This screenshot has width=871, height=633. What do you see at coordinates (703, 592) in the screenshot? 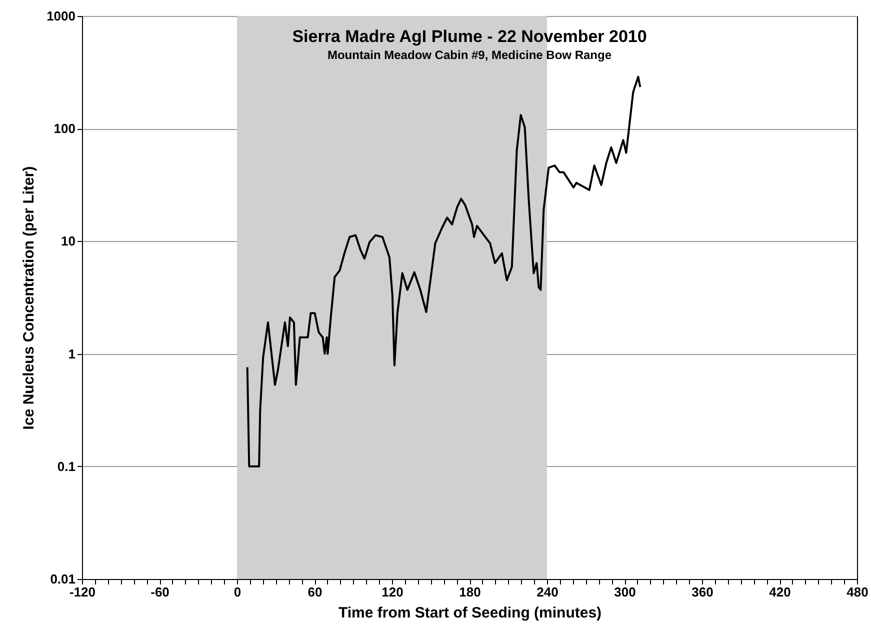
I see `x-tick-label: 360` at bounding box center [703, 592].